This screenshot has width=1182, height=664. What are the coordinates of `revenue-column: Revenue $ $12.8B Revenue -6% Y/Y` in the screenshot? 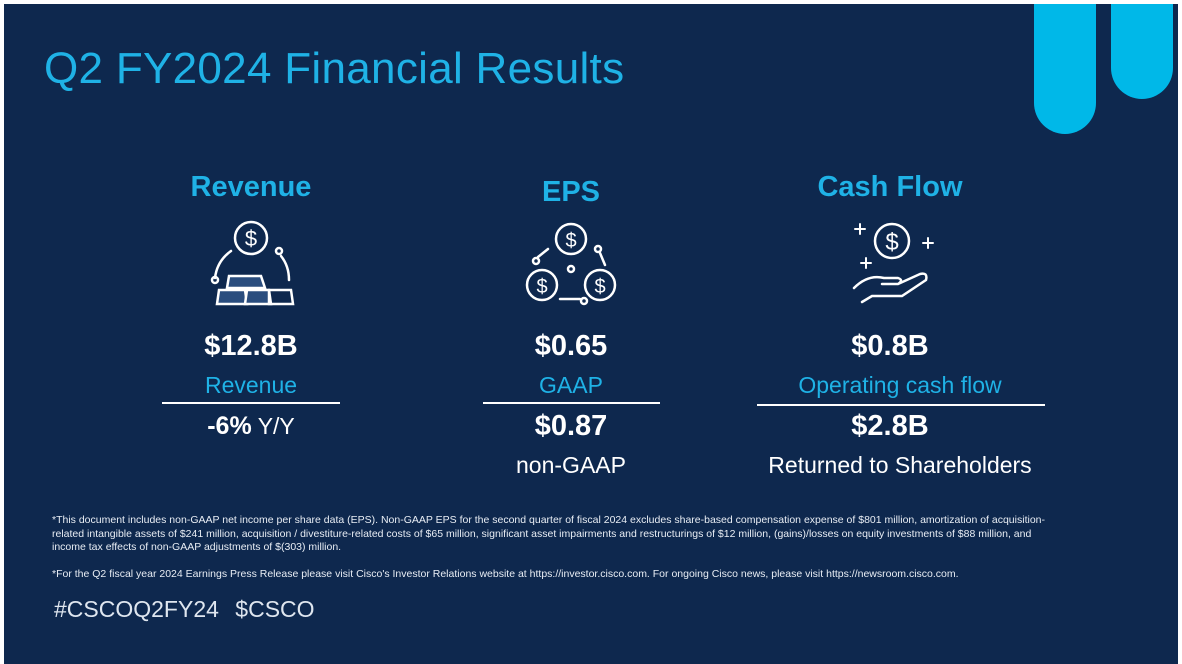 It's located at (251, 254).